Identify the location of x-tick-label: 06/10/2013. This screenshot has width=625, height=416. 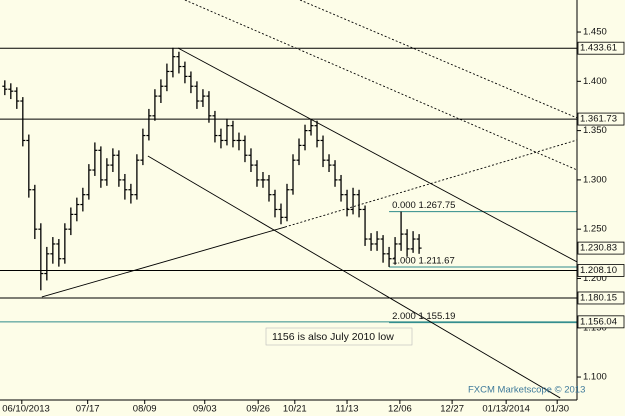
(26, 409).